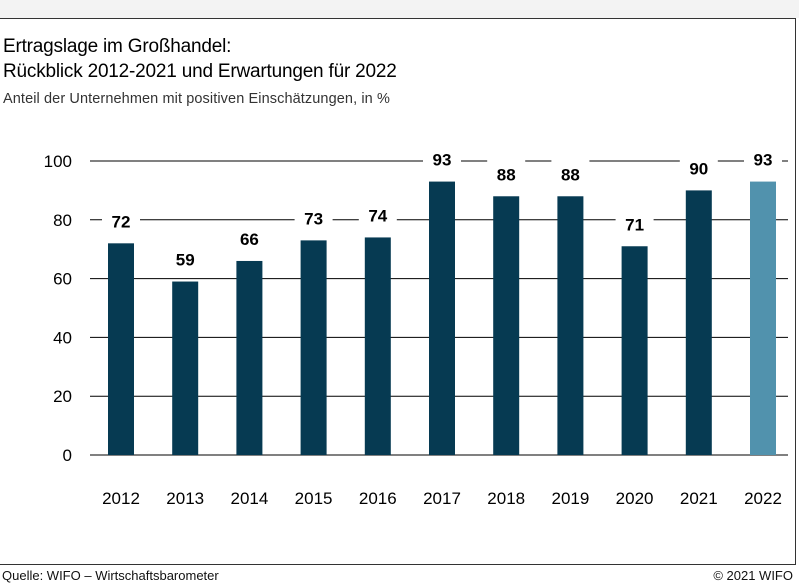  I want to click on x-tick-label: 2021, so click(699, 498).